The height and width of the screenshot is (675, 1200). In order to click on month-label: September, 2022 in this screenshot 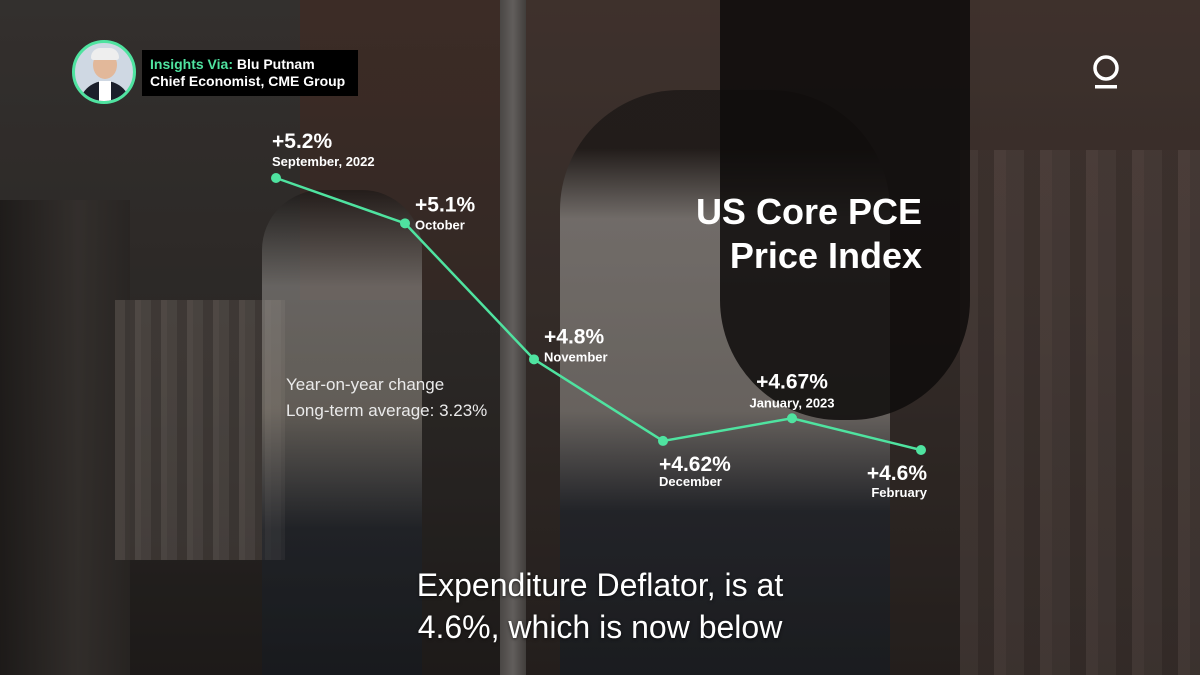, I will do `click(323, 161)`.